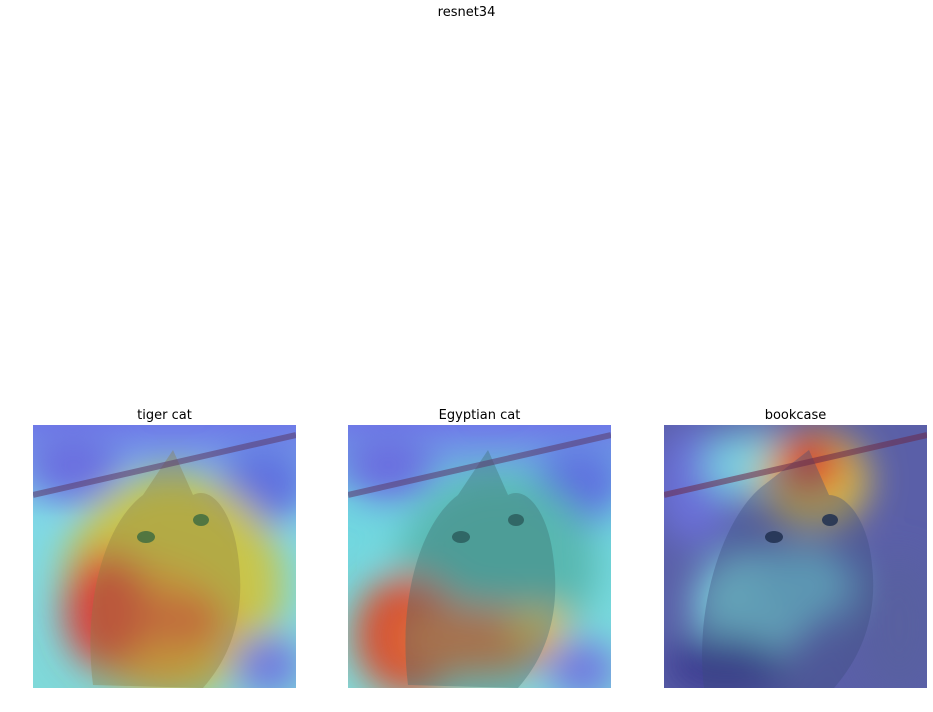 This screenshot has height=712, width=933. What do you see at coordinates (164, 415) in the screenshot?
I see `panel-title-tiger-cat: tiger cat` at bounding box center [164, 415].